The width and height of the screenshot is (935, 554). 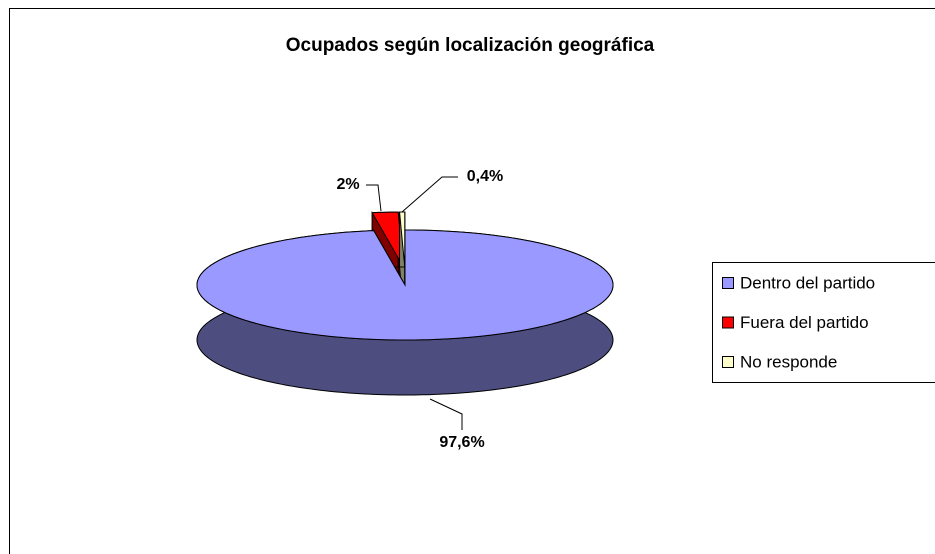 I want to click on legend-label: Fuera del partido, so click(x=804, y=322).